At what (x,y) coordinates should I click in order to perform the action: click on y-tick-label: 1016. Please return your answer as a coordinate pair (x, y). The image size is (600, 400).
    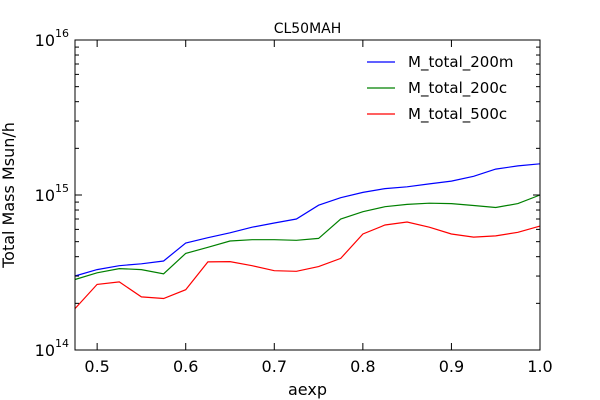
    Looking at the image, I should click on (52, 38).